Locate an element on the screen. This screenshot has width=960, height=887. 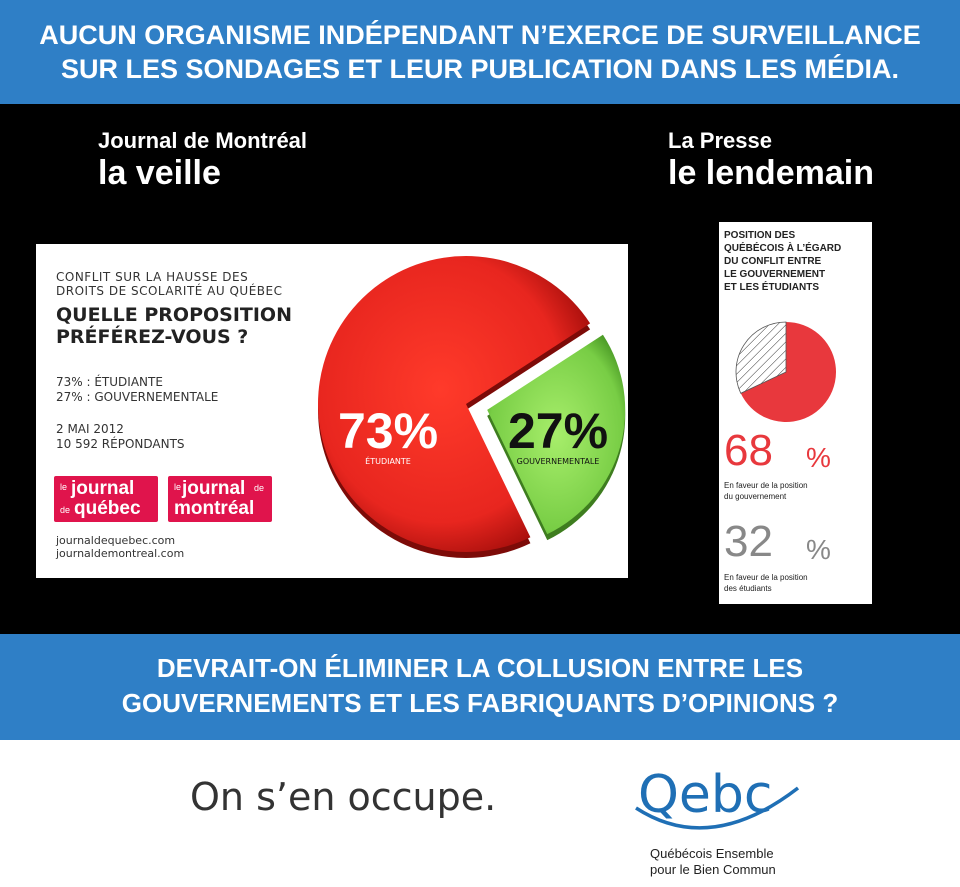
url-journal-de-montreal: journaldemontreal.com is located at coordinates (120, 553).